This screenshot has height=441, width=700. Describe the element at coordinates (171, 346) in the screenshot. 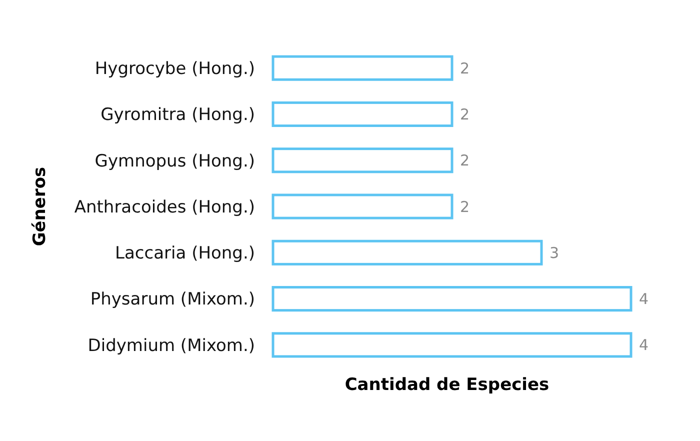

I see `y-tick-label: Didymium (Mixom.)` at that location.